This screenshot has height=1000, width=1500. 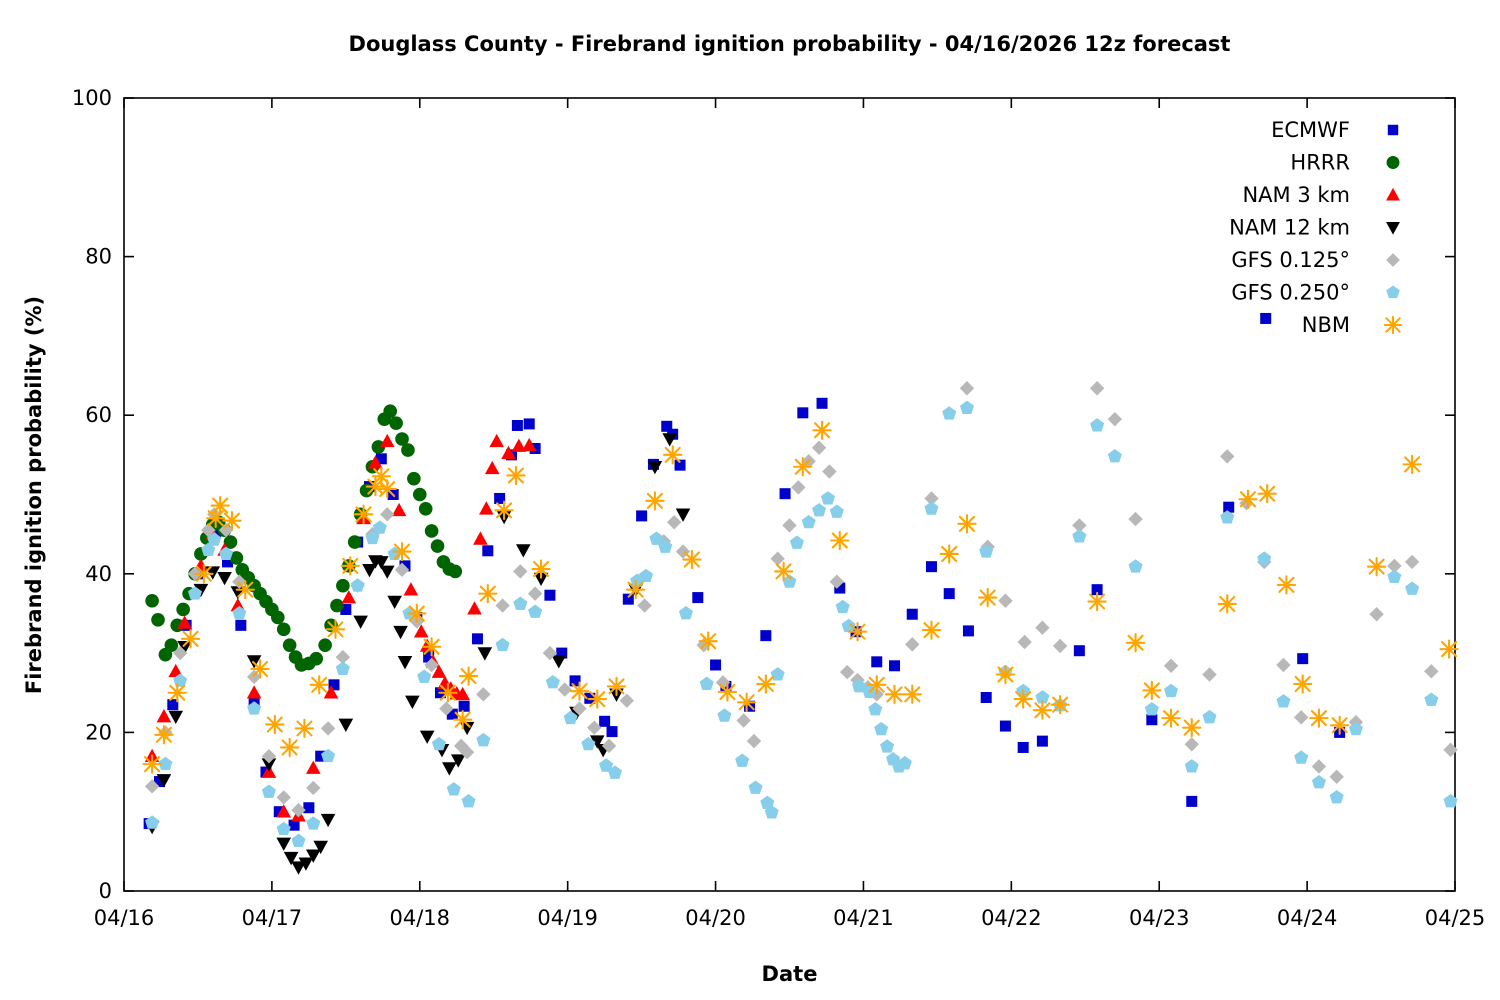 I want to click on x-tick-label: 04/16, so click(x=124, y=918).